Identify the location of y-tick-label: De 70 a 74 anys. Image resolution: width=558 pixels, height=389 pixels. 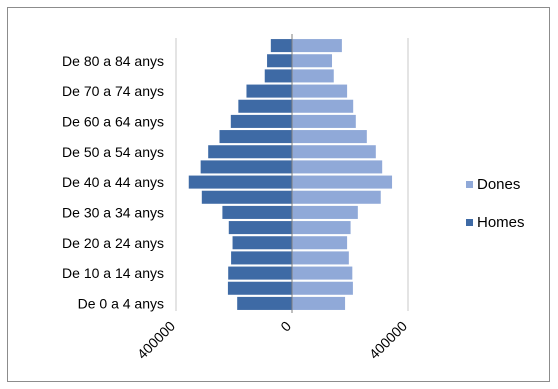
(113, 91).